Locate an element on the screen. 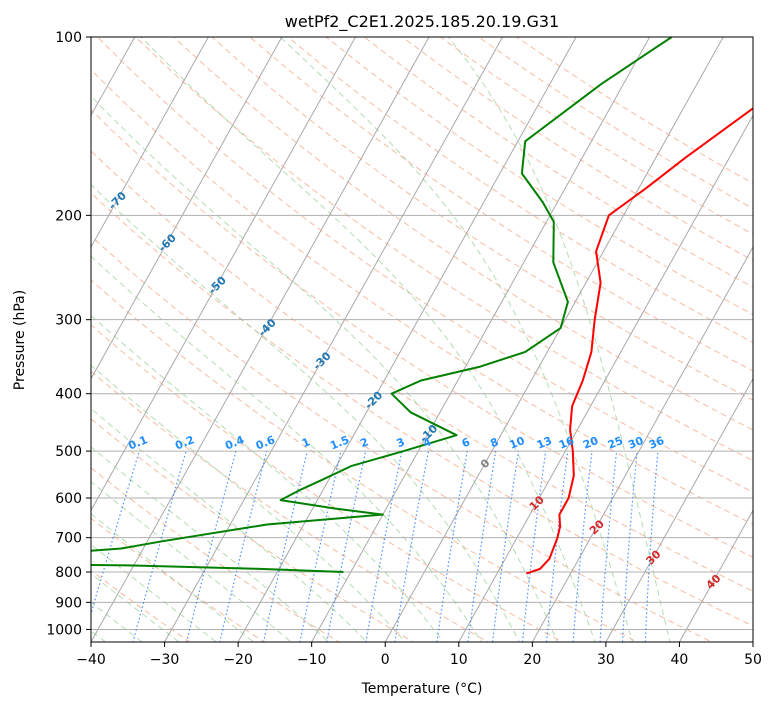  mixing-ratio-label: 8 is located at coordinates (494, 442).